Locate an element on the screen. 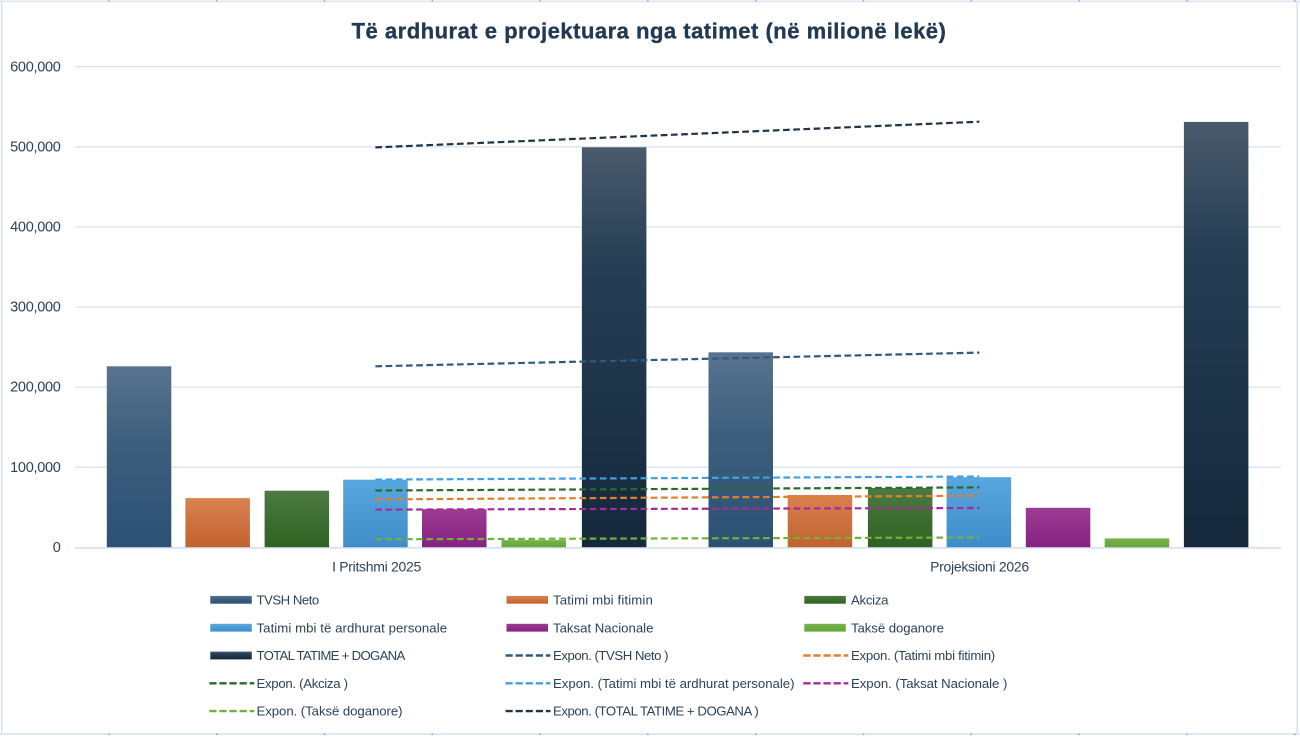 This screenshot has width=1300, height=740. svg-text: Taksë doganore is located at coordinates (897, 627).